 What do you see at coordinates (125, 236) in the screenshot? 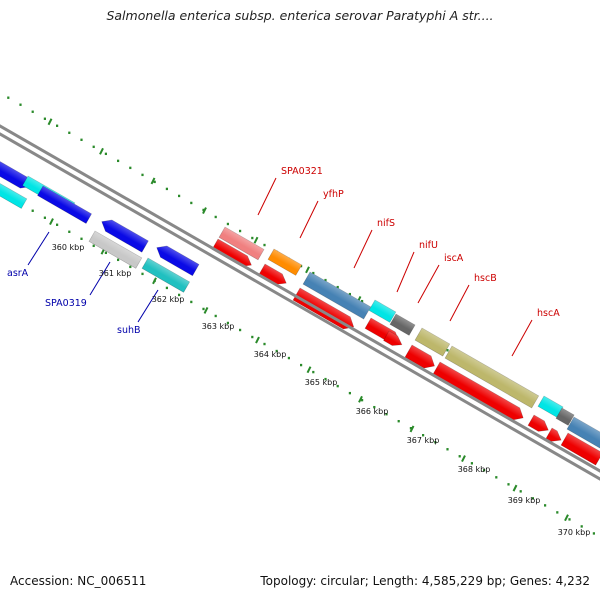
I see `spa0319-block` at bounding box center [125, 236].